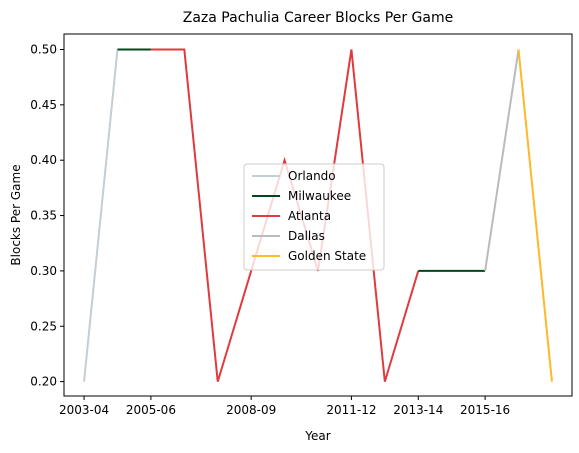 Image resolution: width=579 pixels, height=453 pixels. I want to click on legend-box, so click(314, 217).